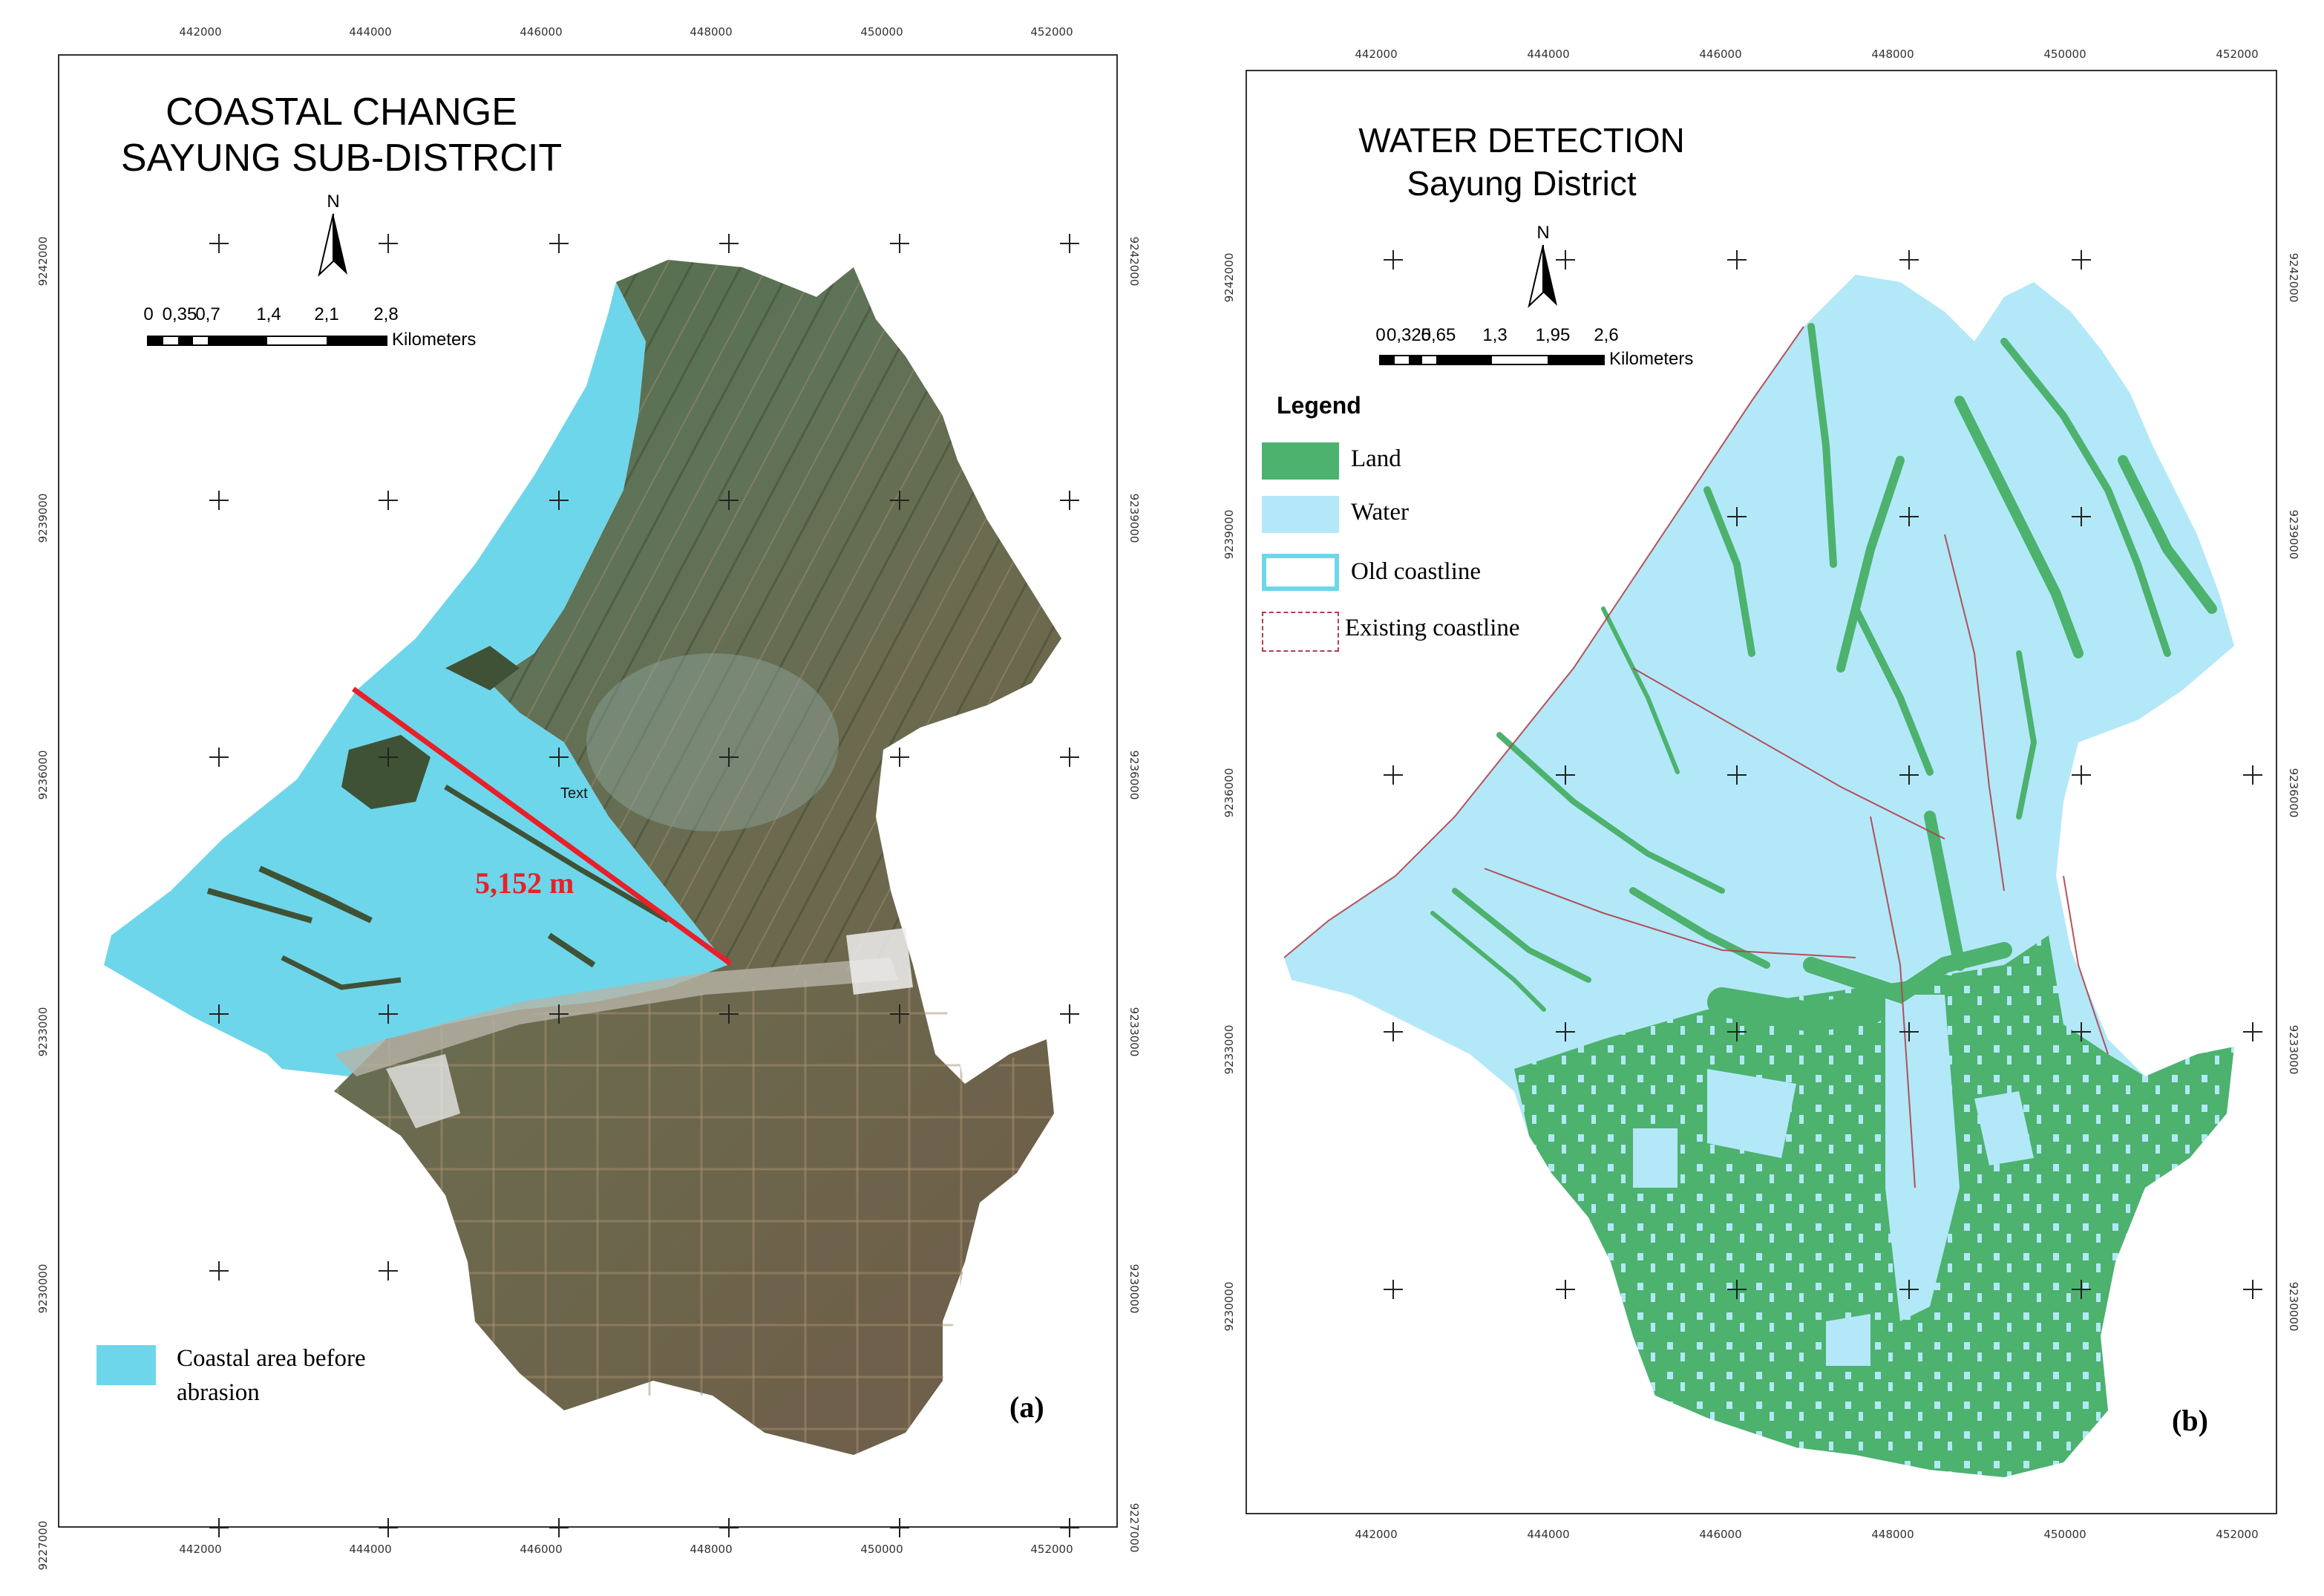 This screenshot has width=2324, height=1596. What do you see at coordinates (2293, 793) in the screenshot?
I see `y-tick-right: 9236000` at bounding box center [2293, 793].